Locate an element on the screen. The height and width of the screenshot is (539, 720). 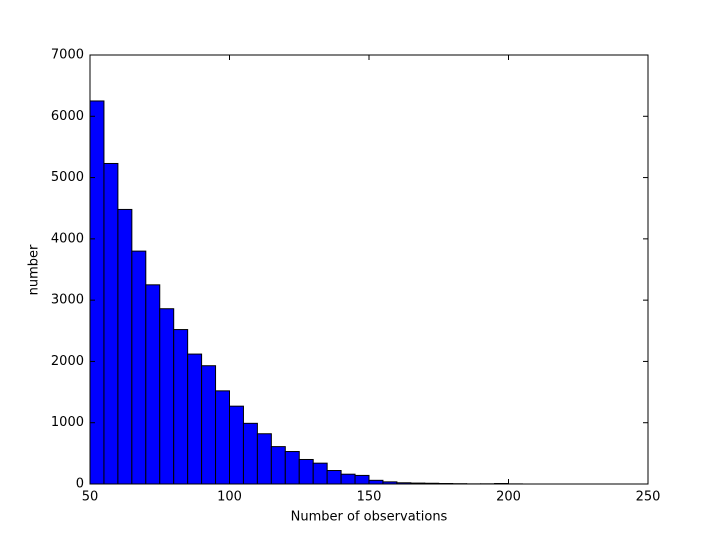
x-tick-label: 100 is located at coordinates (229, 497).